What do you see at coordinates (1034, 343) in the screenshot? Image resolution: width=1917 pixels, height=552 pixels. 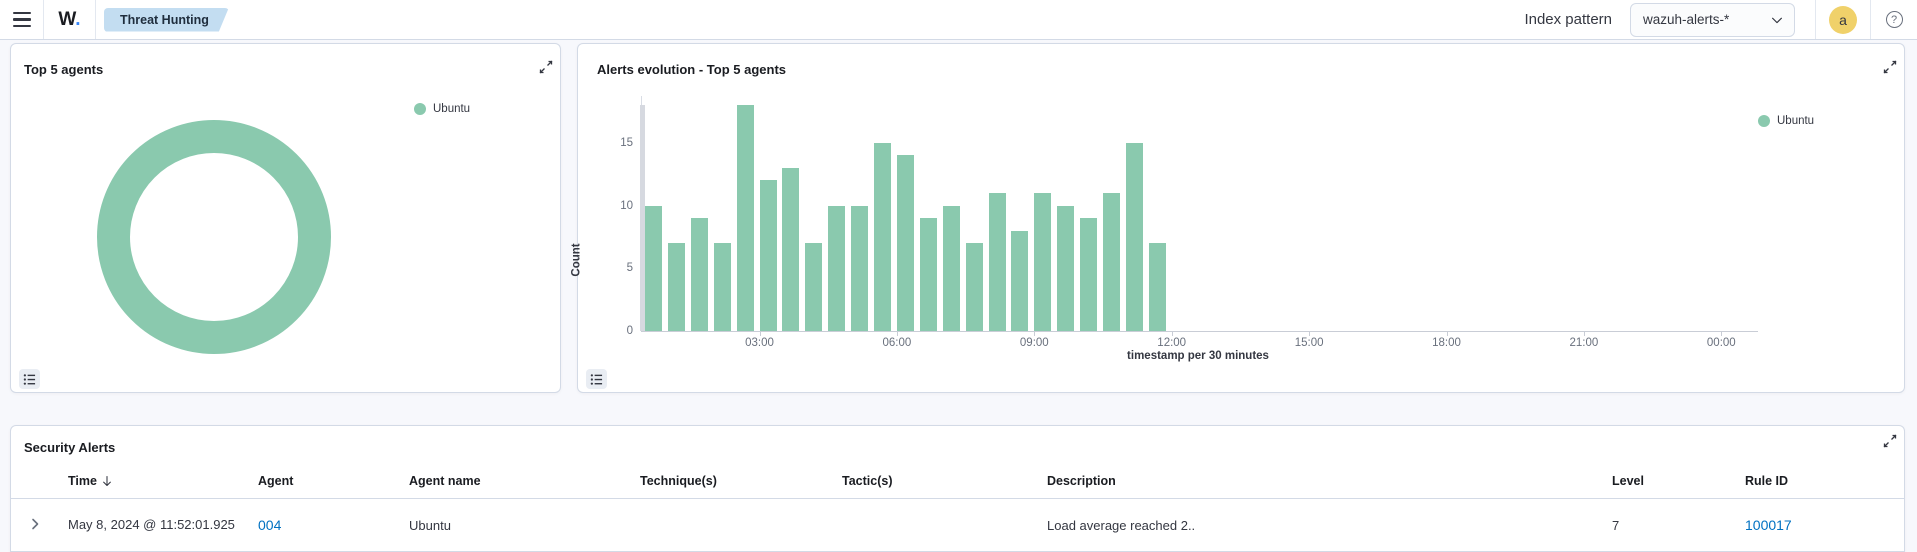 I see `x-axis-tick-label: 09:00` at bounding box center [1034, 343].